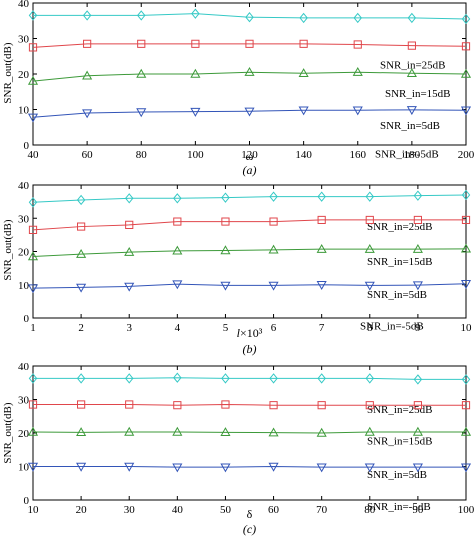 Image resolution: width=474 pixels, height=540 pixels. Describe the element at coordinates (24, 367) in the screenshot. I see `y-tick-label: 40` at that location.